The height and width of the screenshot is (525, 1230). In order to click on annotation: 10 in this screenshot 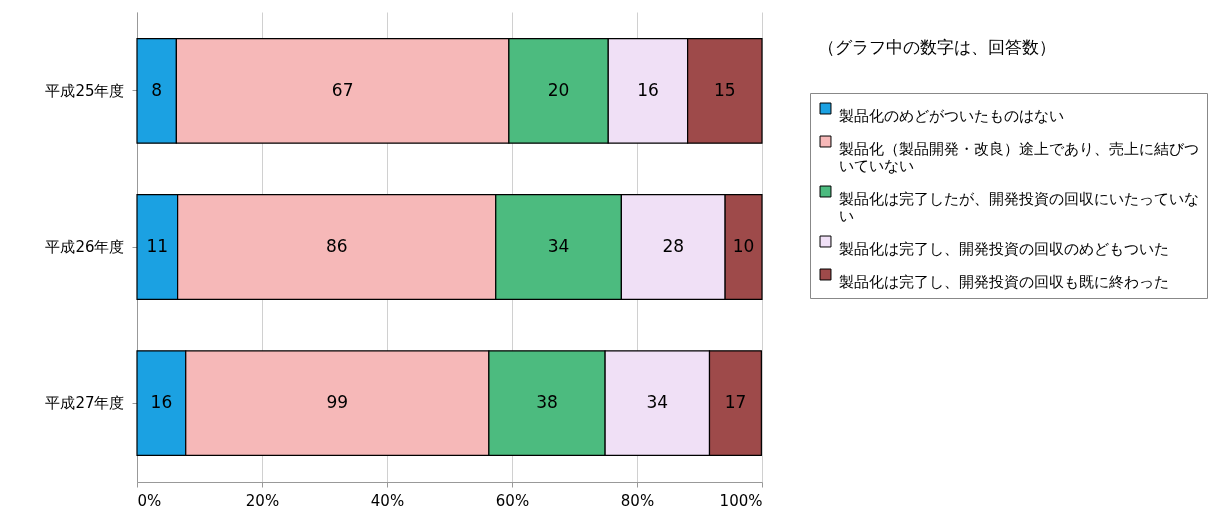, I will do `click(743, 246)`.